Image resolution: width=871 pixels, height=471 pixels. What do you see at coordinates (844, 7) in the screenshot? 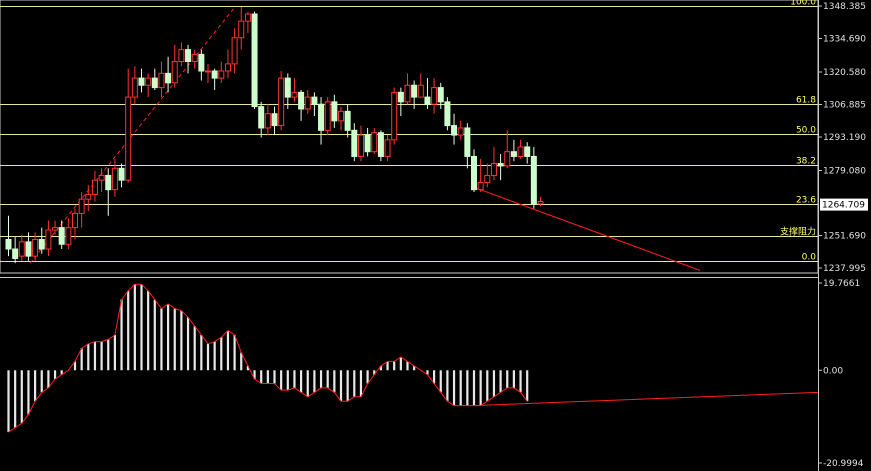
I see `price-tick-label: 1348.385` at bounding box center [844, 7].